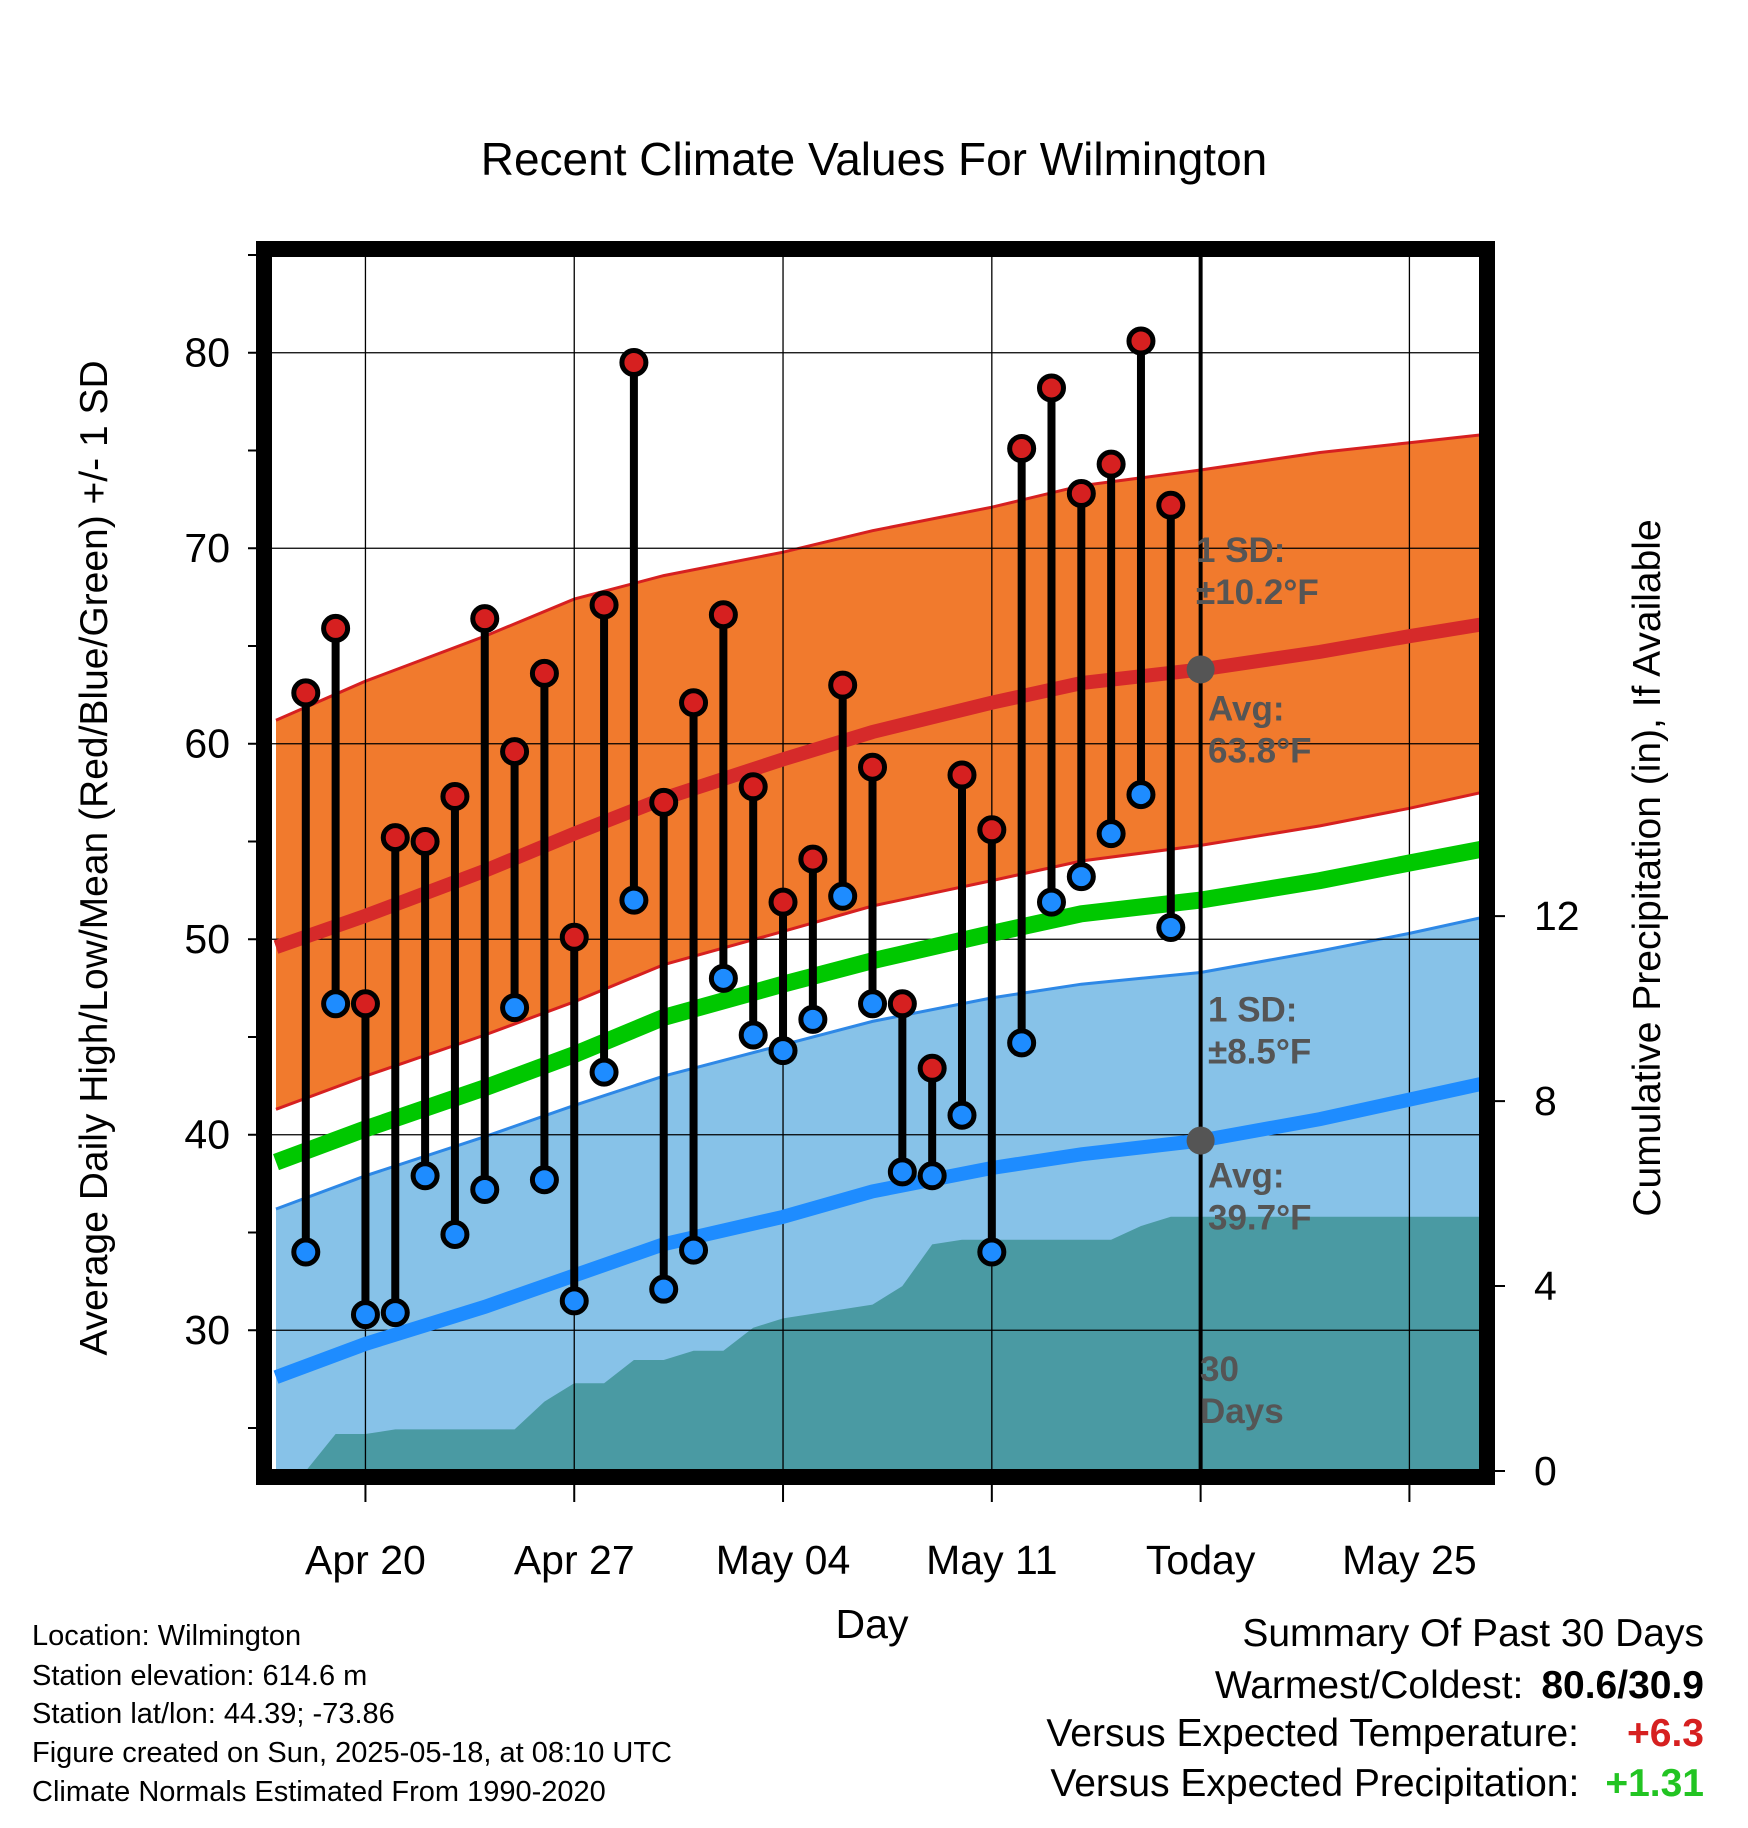  Describe the element at coordinates (1545, 1471) in the screenshot. I see `right-axis-tick-label: 0` at that location.